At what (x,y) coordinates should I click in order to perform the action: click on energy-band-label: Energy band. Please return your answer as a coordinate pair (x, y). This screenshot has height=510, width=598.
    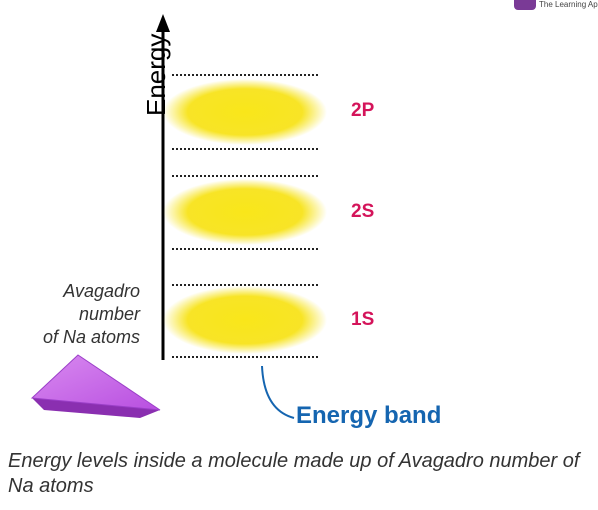
    Looking at the image, I should click on (369, 415).